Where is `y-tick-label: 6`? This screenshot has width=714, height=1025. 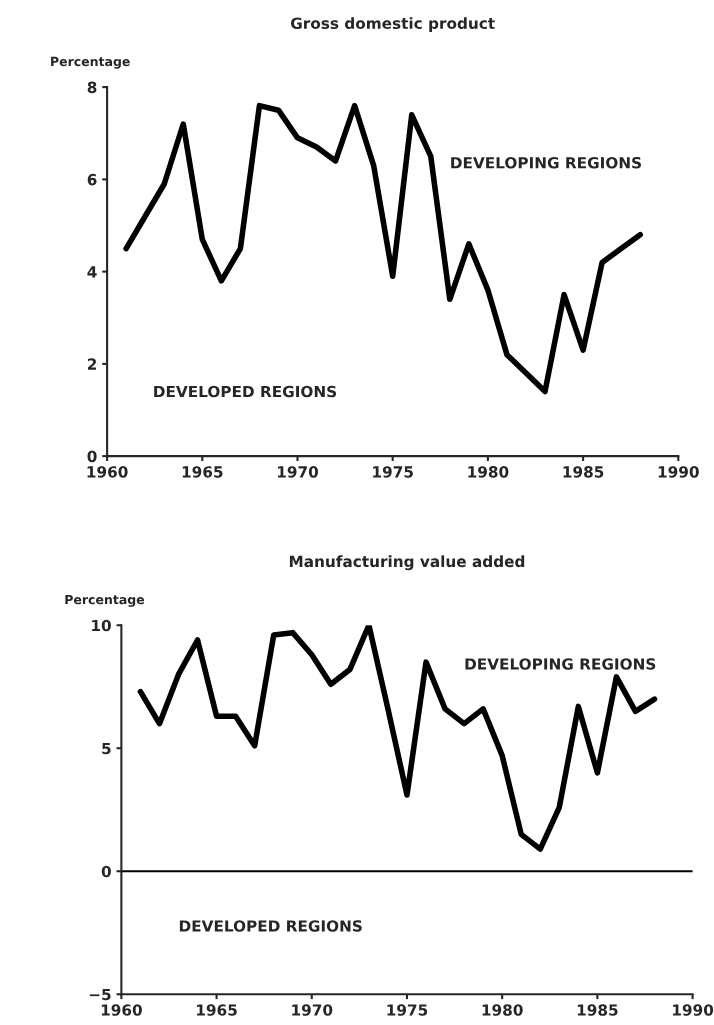 y-tick-label: 6 is located at coordinates (92, 179).